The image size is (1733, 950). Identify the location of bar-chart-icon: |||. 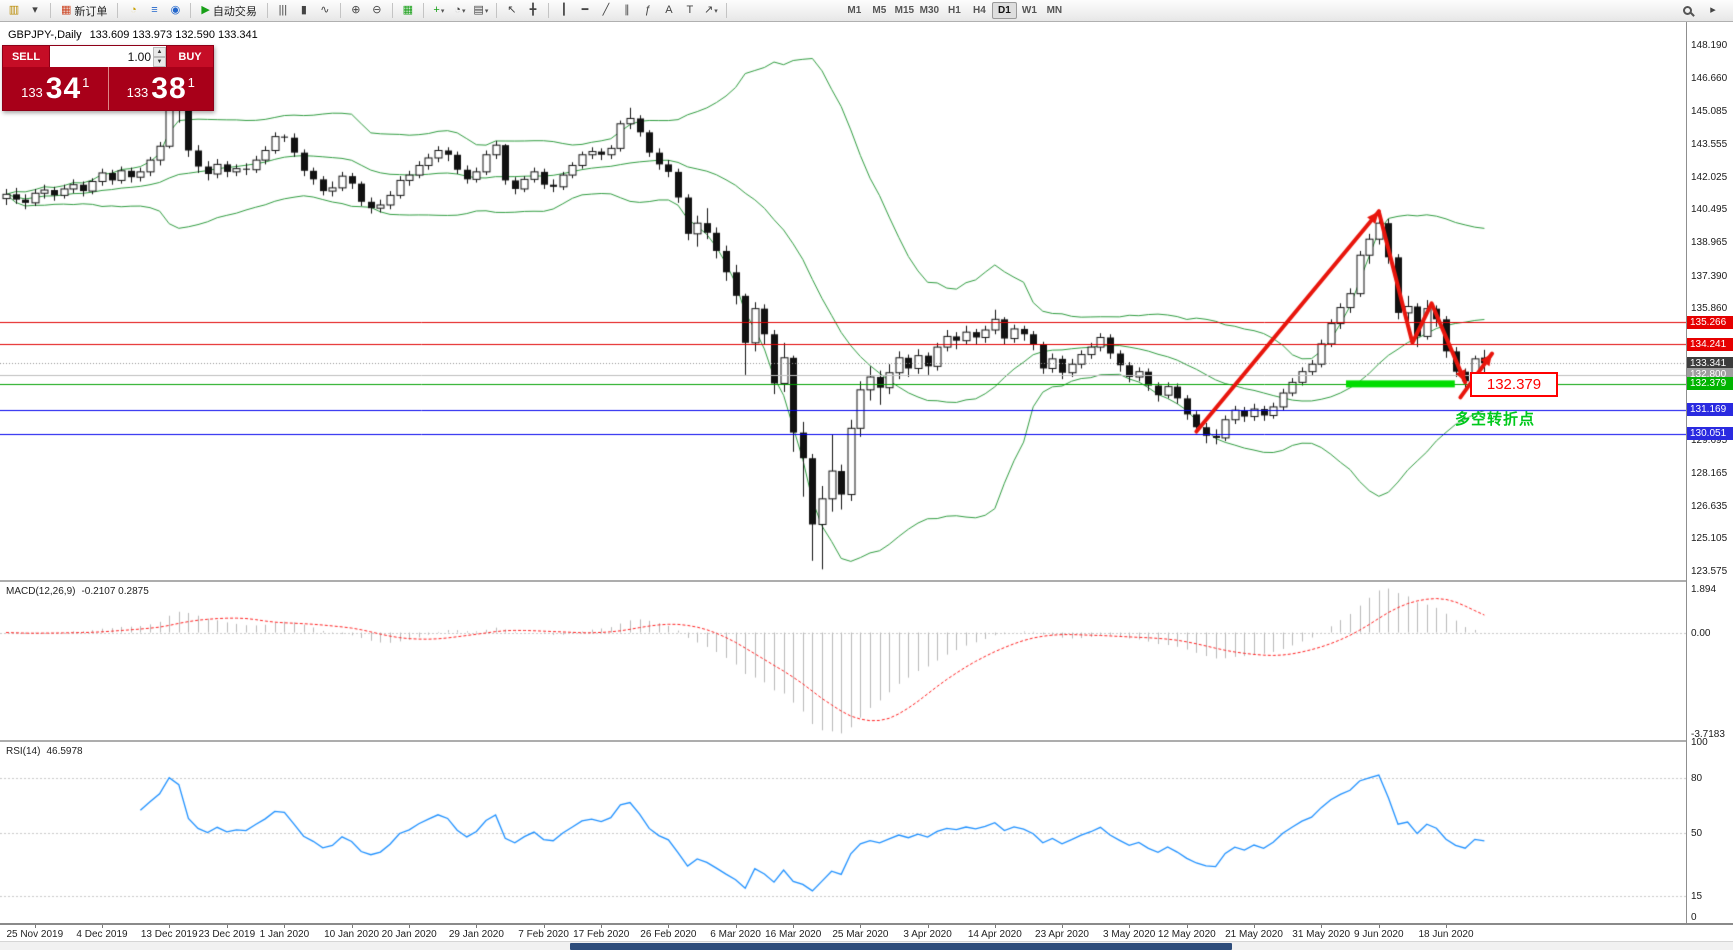
(283, 11).